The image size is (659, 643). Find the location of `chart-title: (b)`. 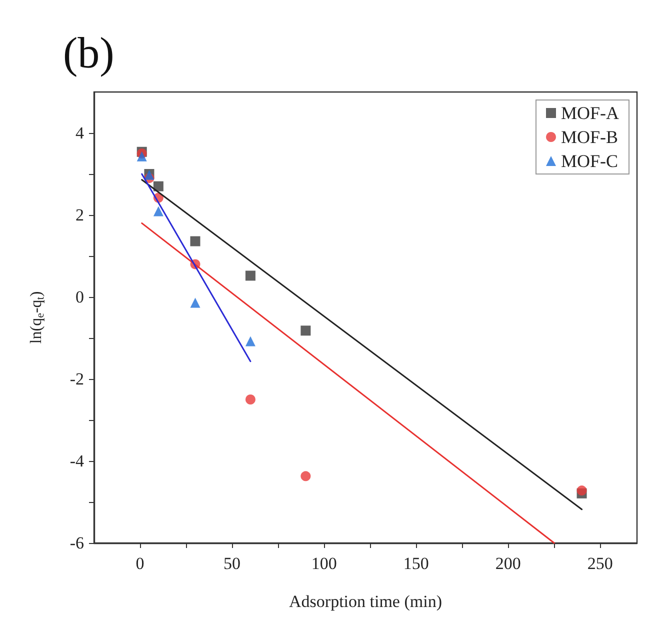

chart-title: (b) is located at coordinates (88, 53).